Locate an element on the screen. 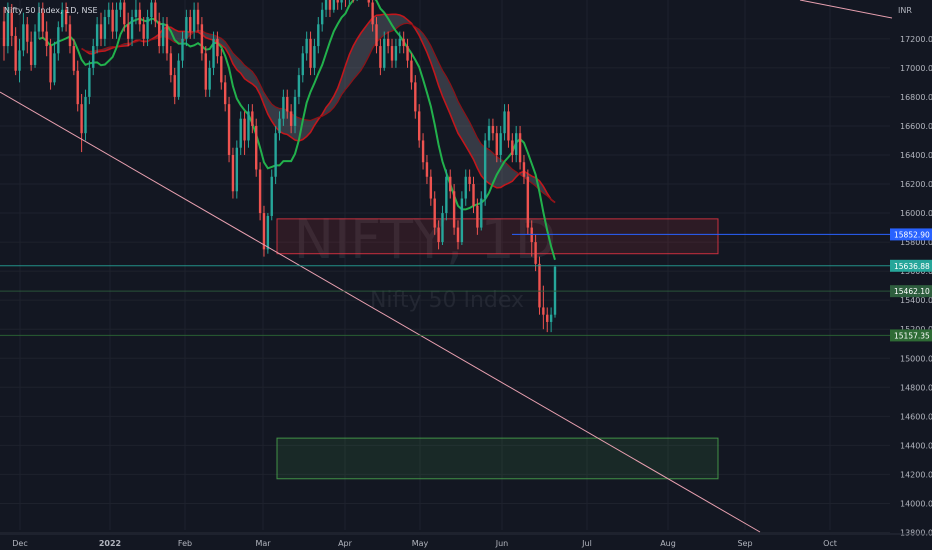 The width and height of the screenshot is (932, 550). price-tick-label: 16800.00 is located at coordinates (916, 97).